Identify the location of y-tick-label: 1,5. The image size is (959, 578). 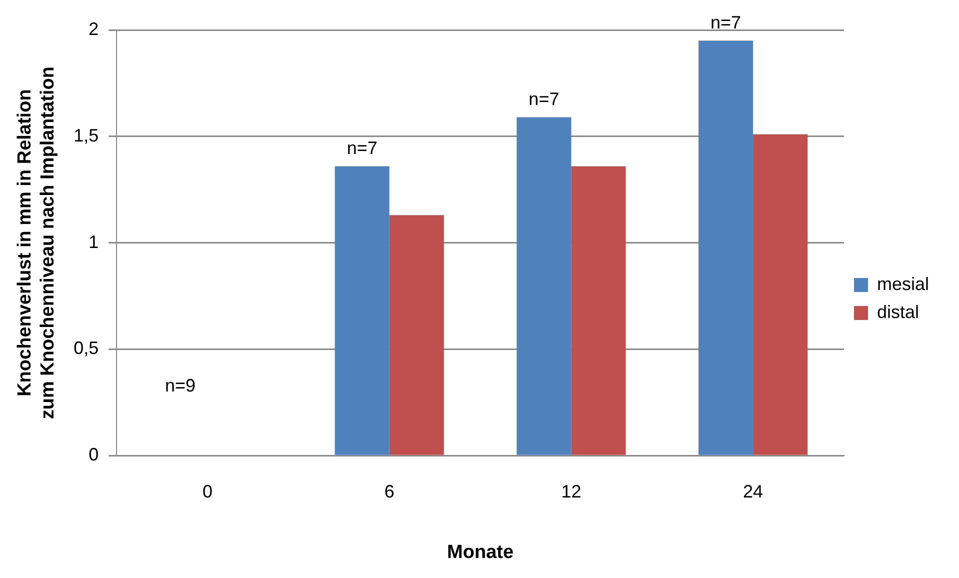
(86, 135).